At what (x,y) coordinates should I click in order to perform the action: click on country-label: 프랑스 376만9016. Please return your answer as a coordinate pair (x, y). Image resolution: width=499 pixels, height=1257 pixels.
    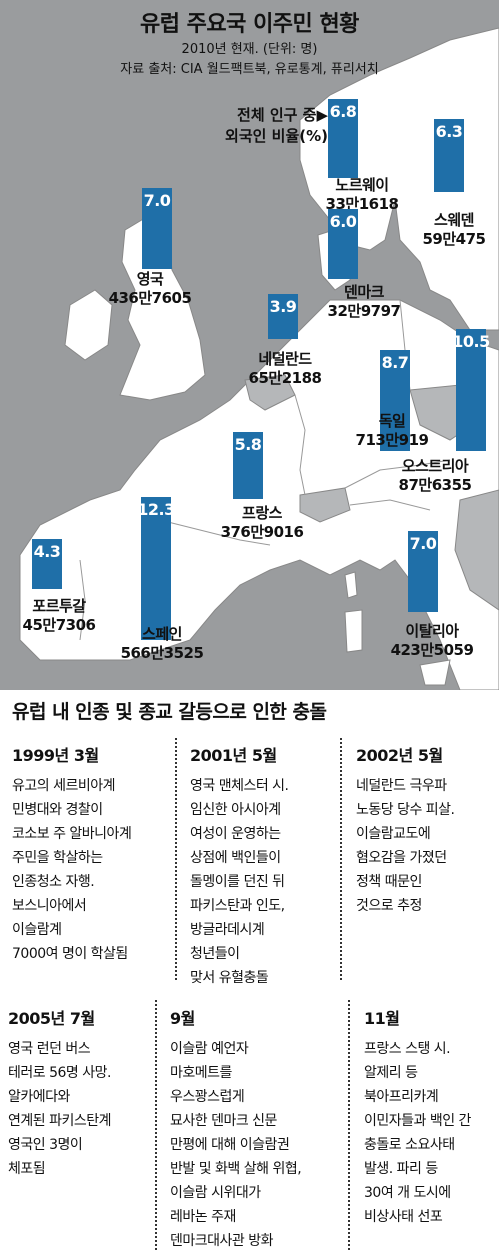
    Looking at the image, I should click on (262, 523).